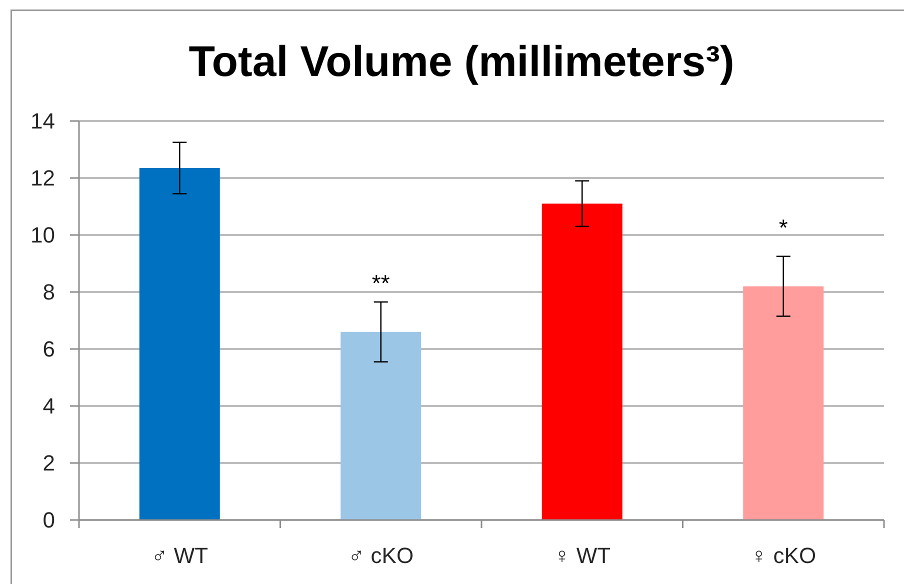  I want to click on x-tick-label: ♂ WT, so click(179, 555).